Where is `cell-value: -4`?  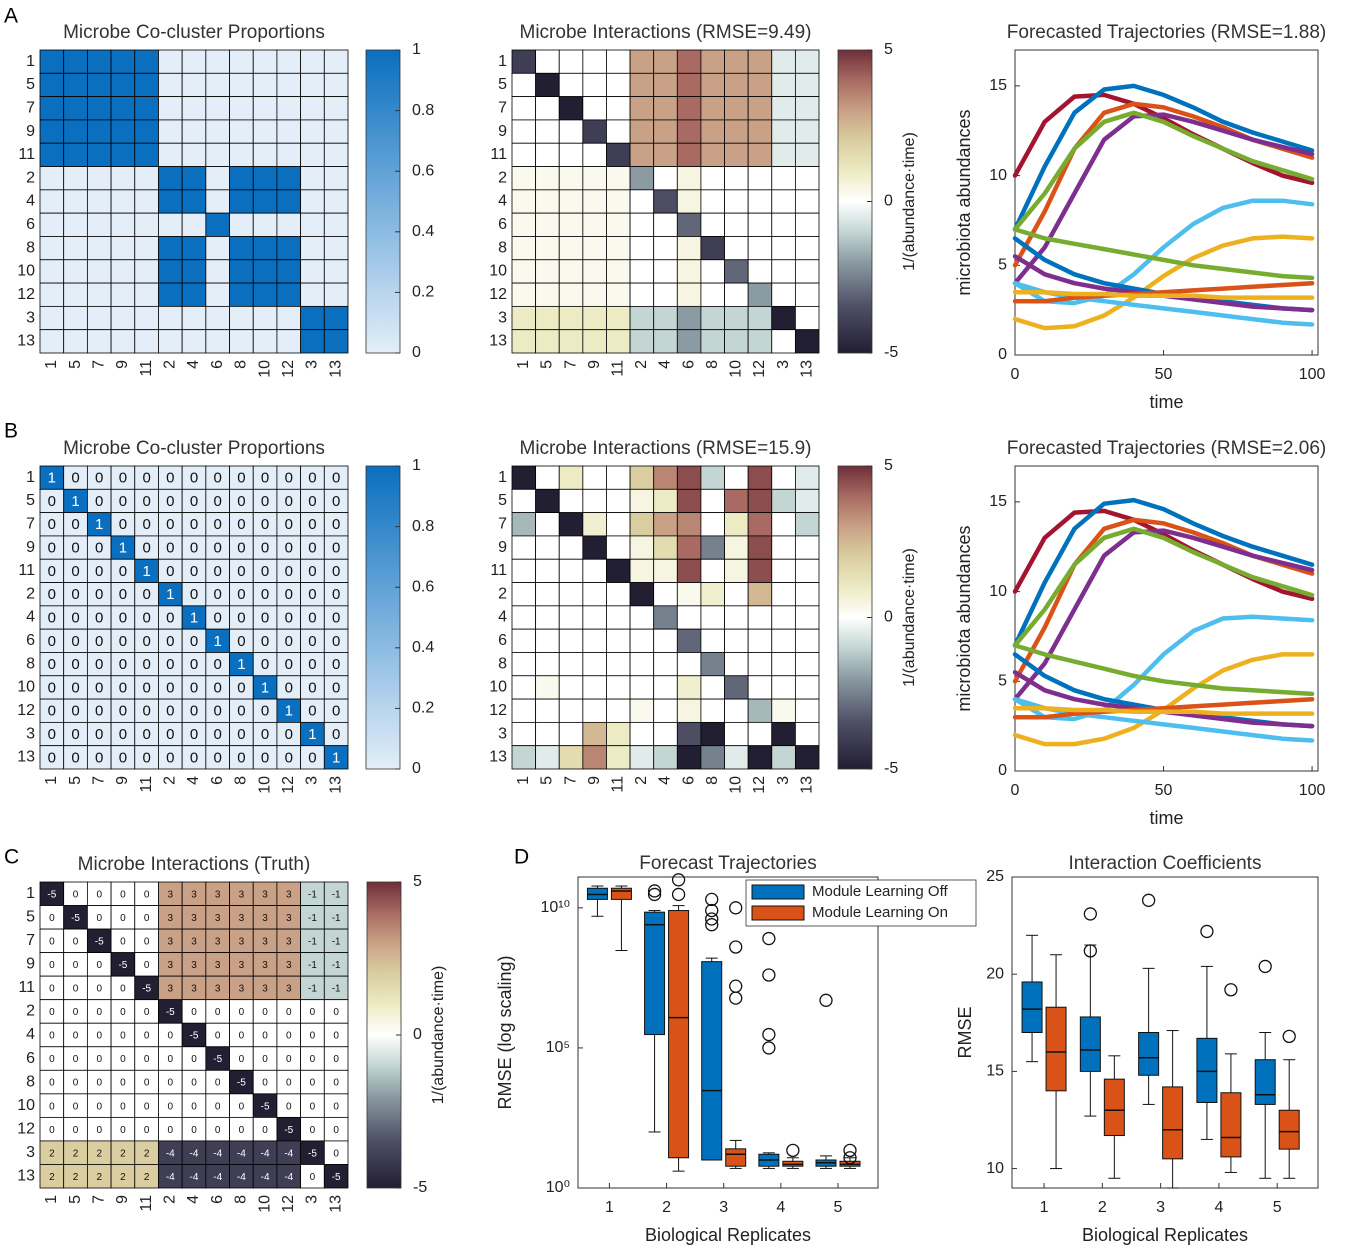
cell-value: -4 is located at coordinates (170, 1177).